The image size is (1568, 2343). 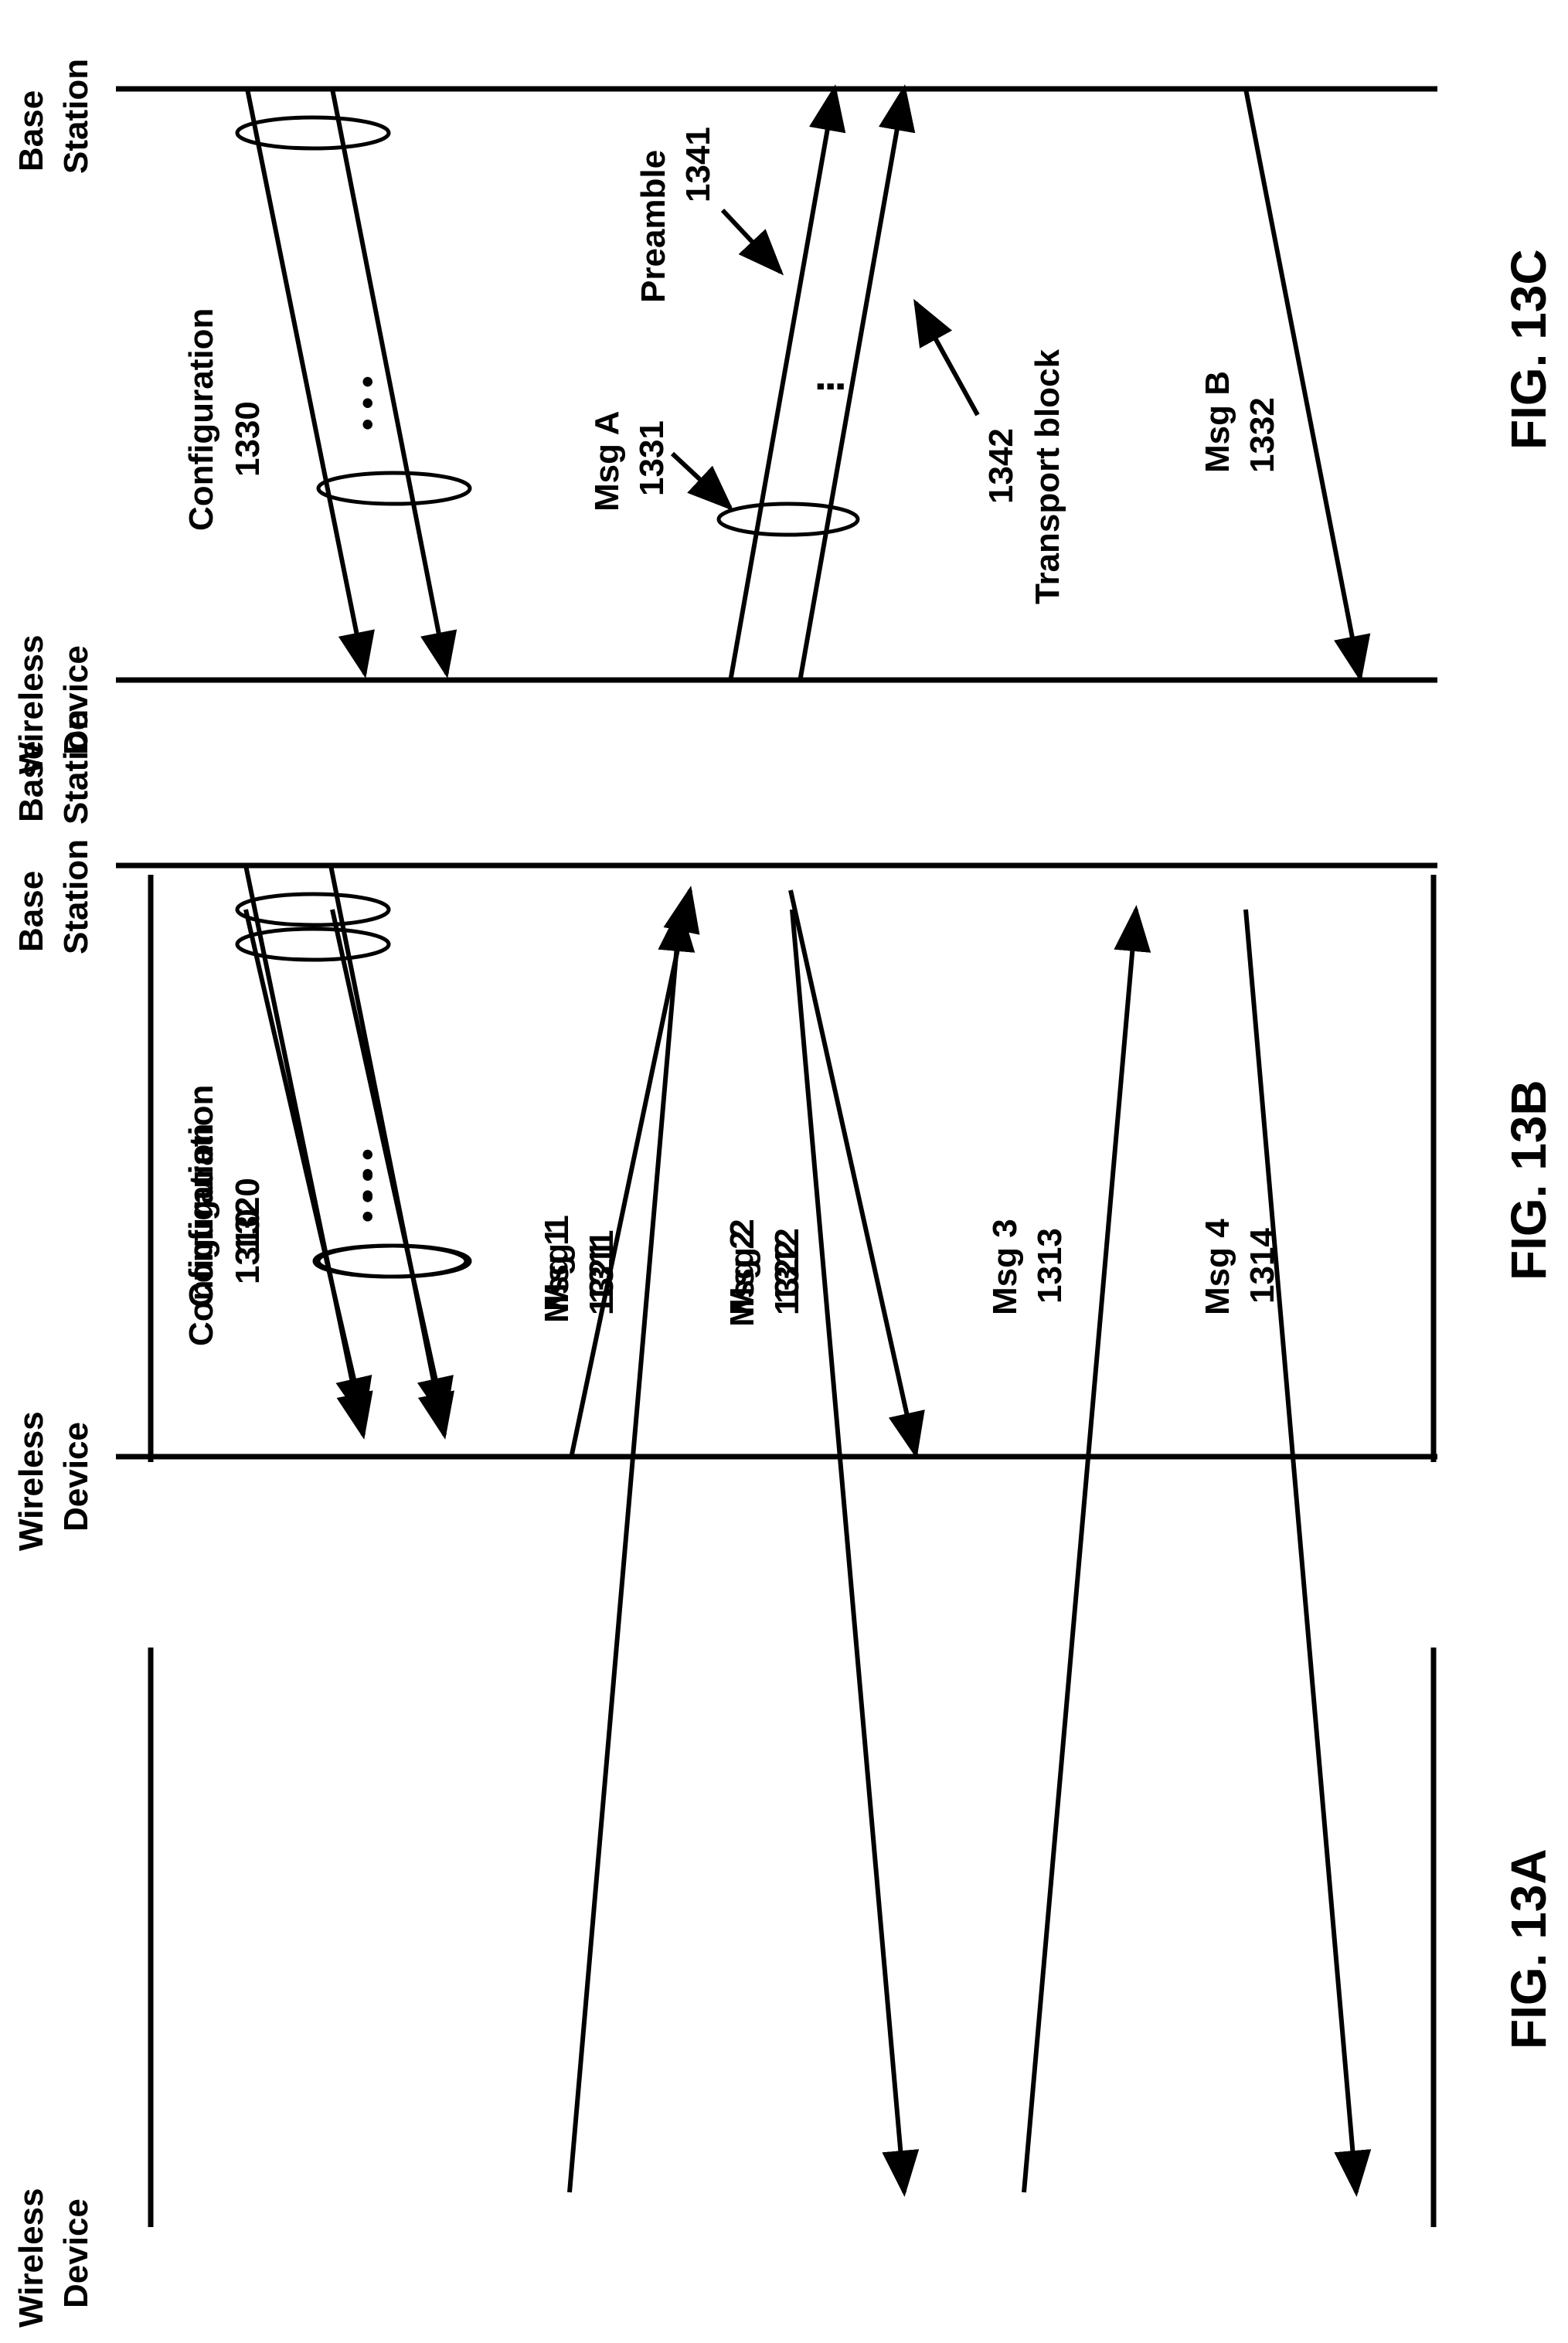 What do you see at coordinates (1001, 466) in the screenshot?
I see `transport-block-ref: 1342` at bounding box center [1001, 466].